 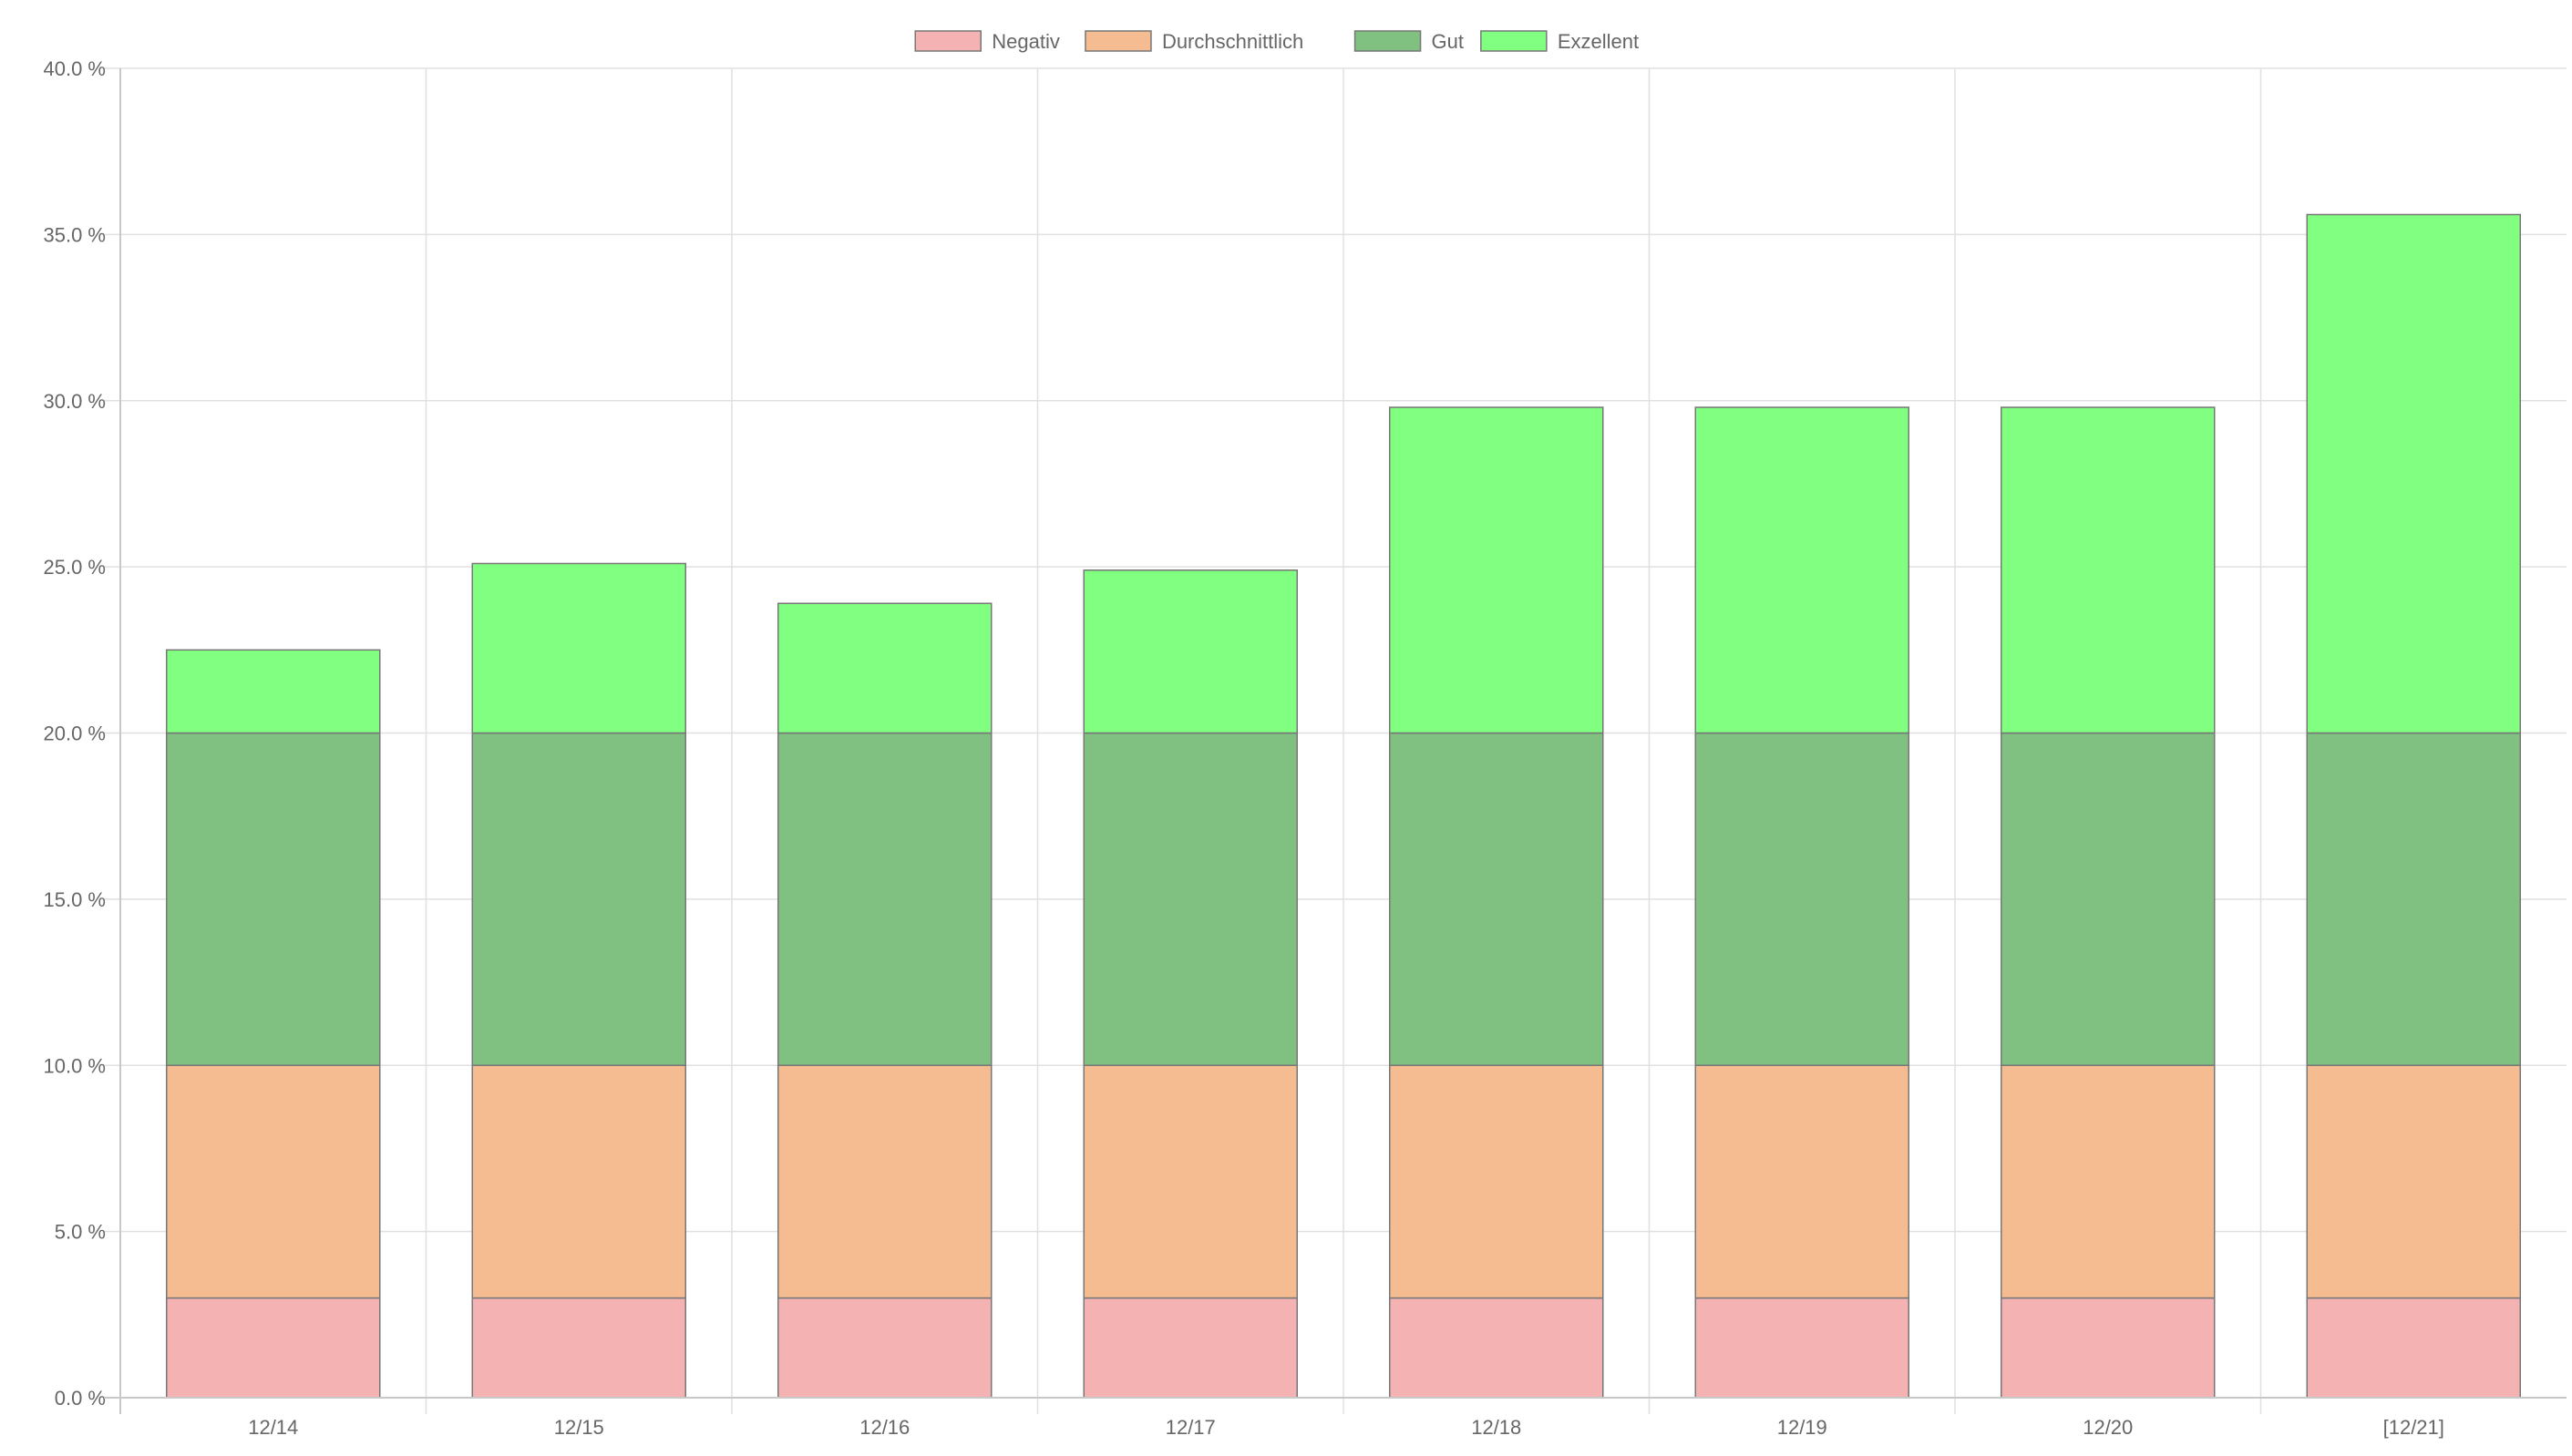 I want to click on x-tick-label: 12/19, so click(x=1802, y=1428).